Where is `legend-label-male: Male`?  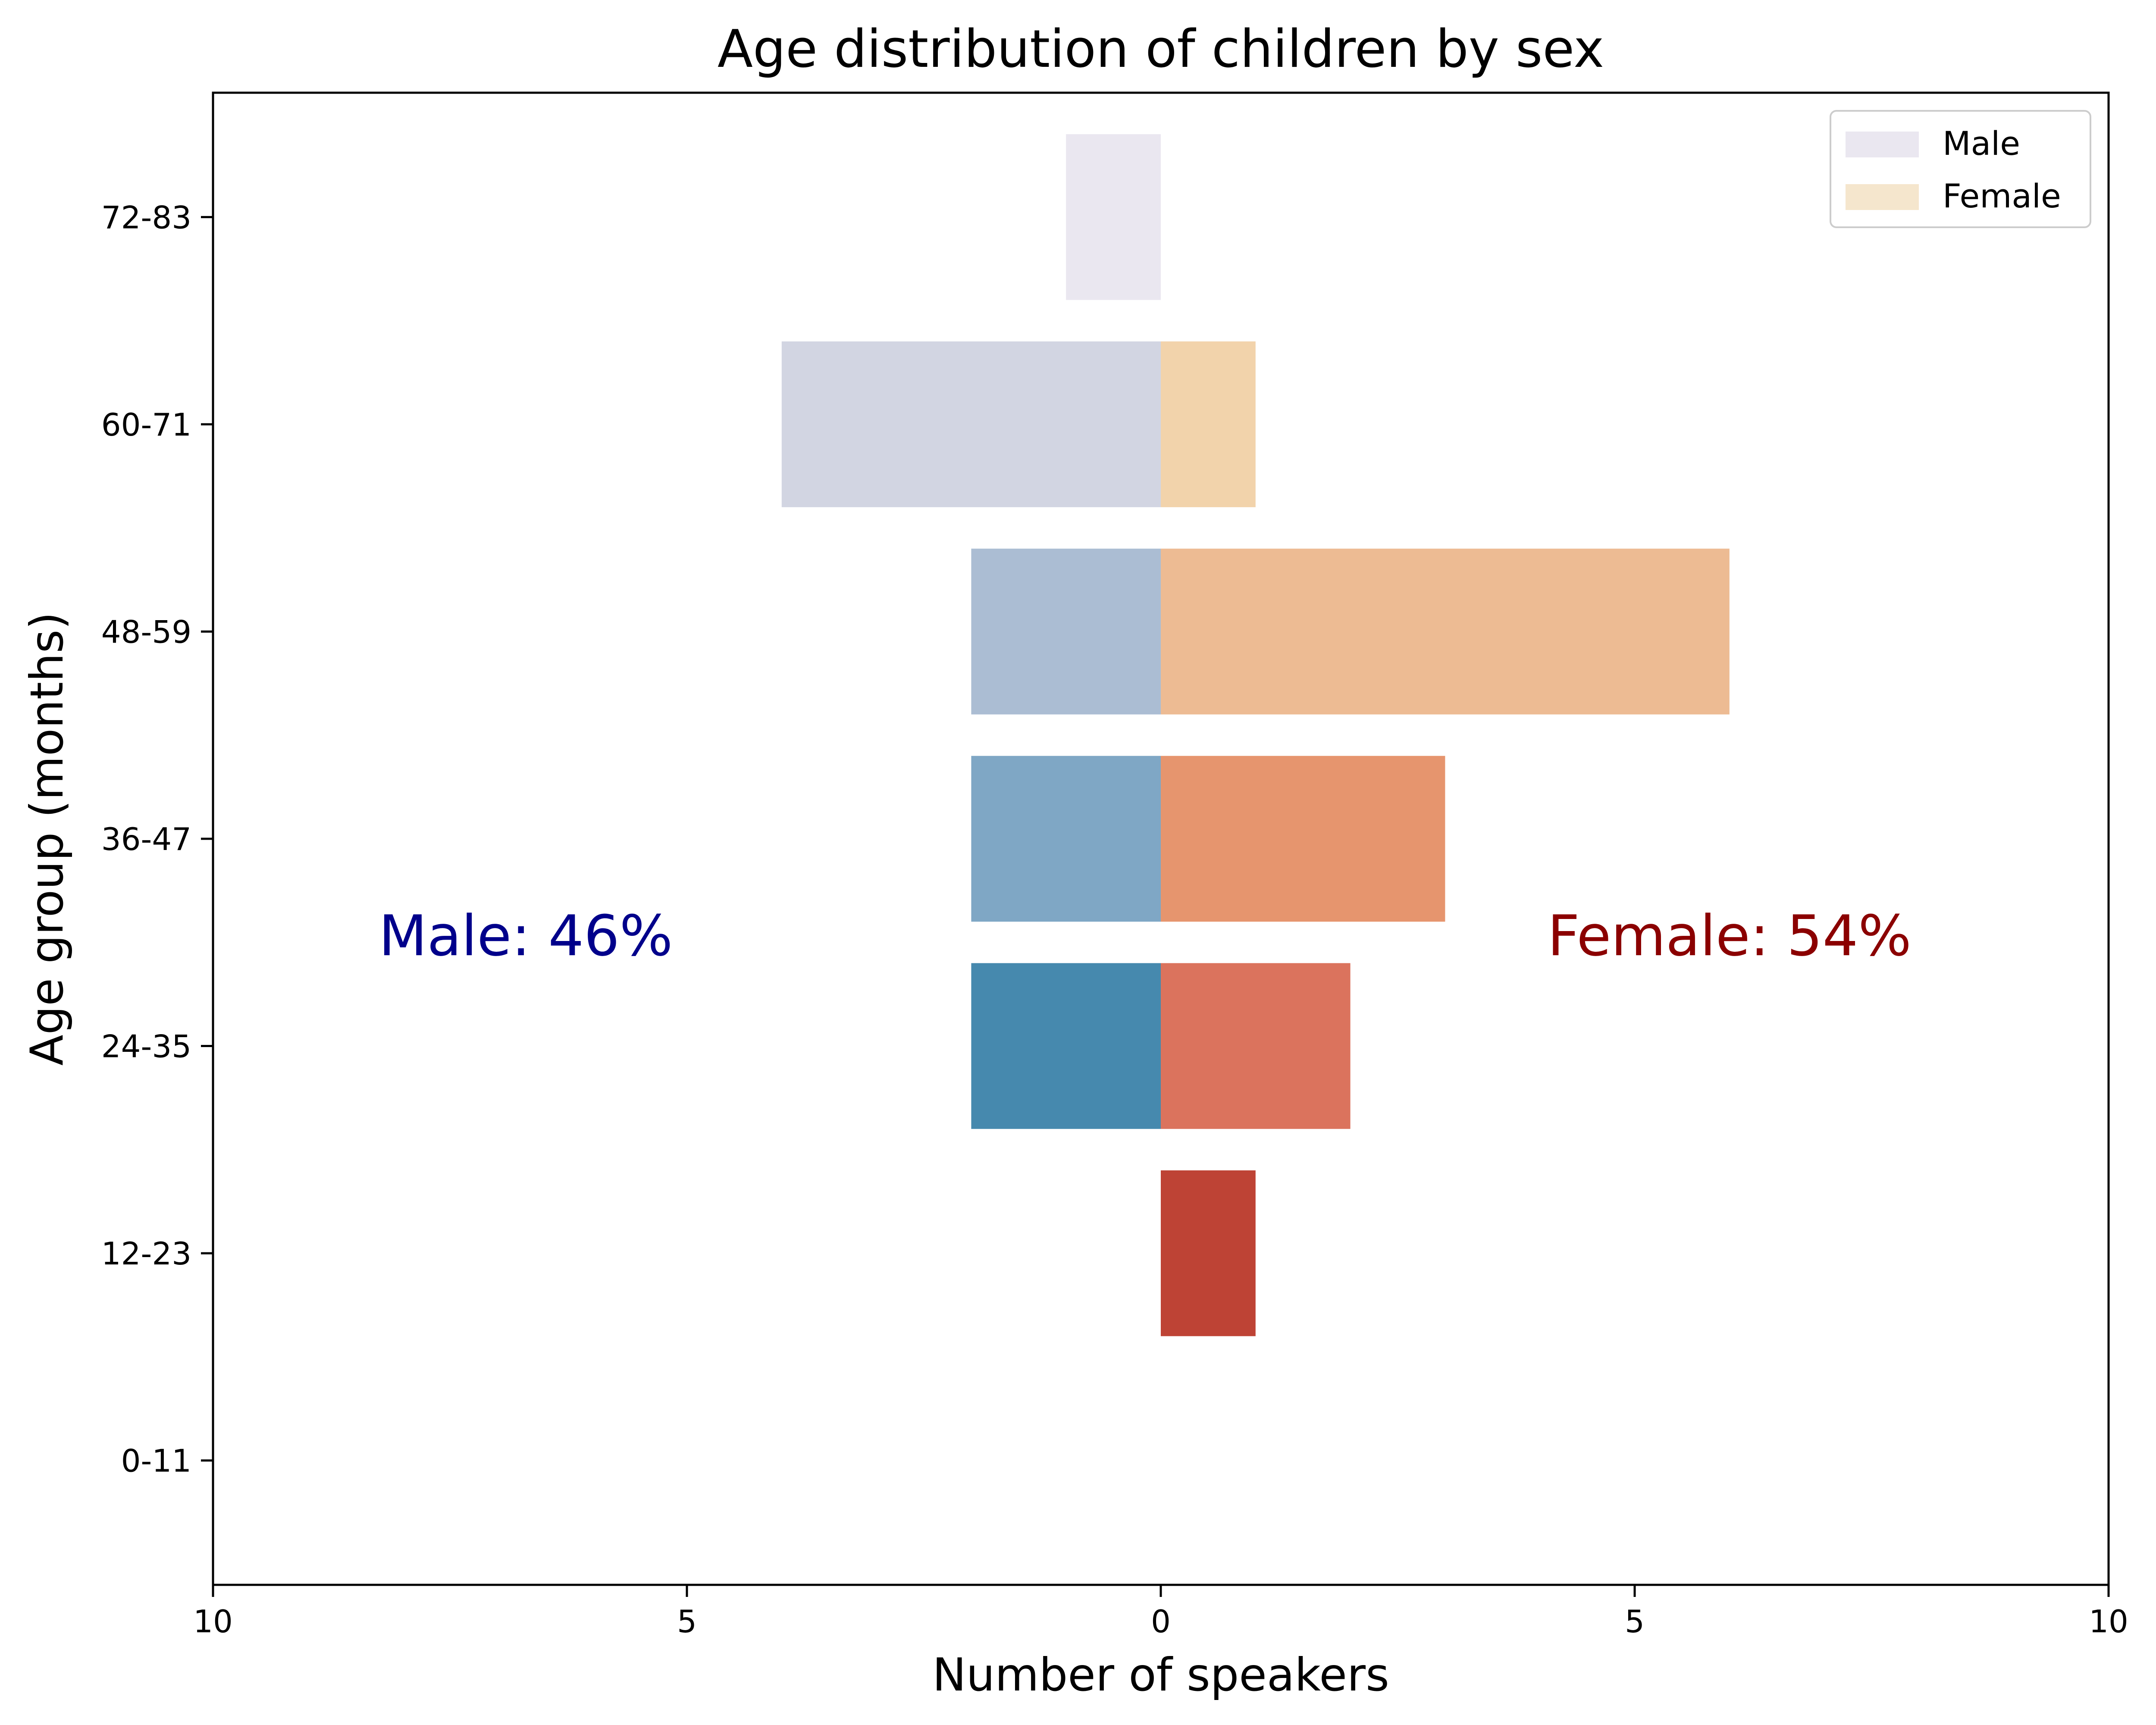
legend-label-male: Male is located at coordinates (1981, 143).